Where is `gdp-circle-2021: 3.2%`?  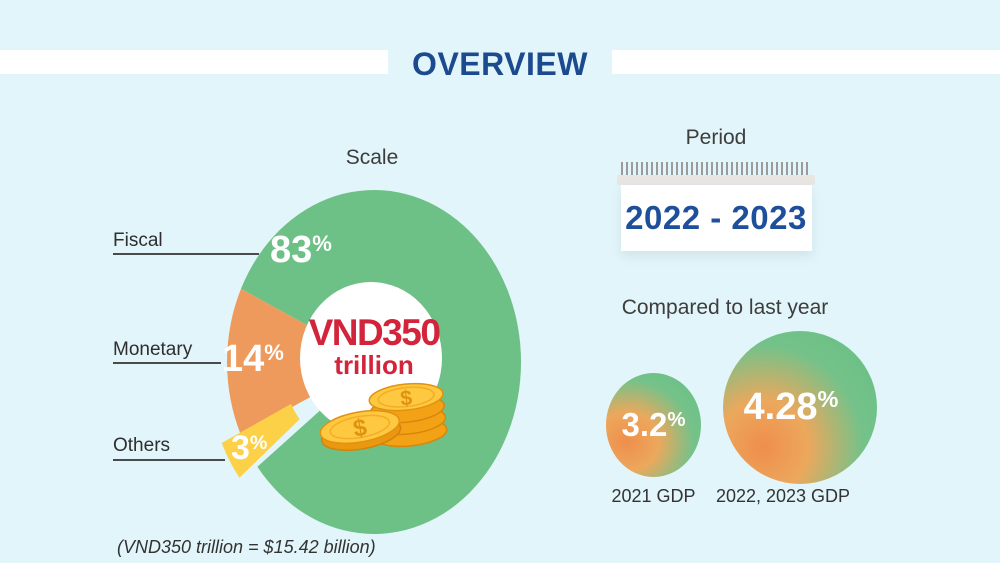
gdp-circle-2021: 3.2% is located at coordinates (653, 425).